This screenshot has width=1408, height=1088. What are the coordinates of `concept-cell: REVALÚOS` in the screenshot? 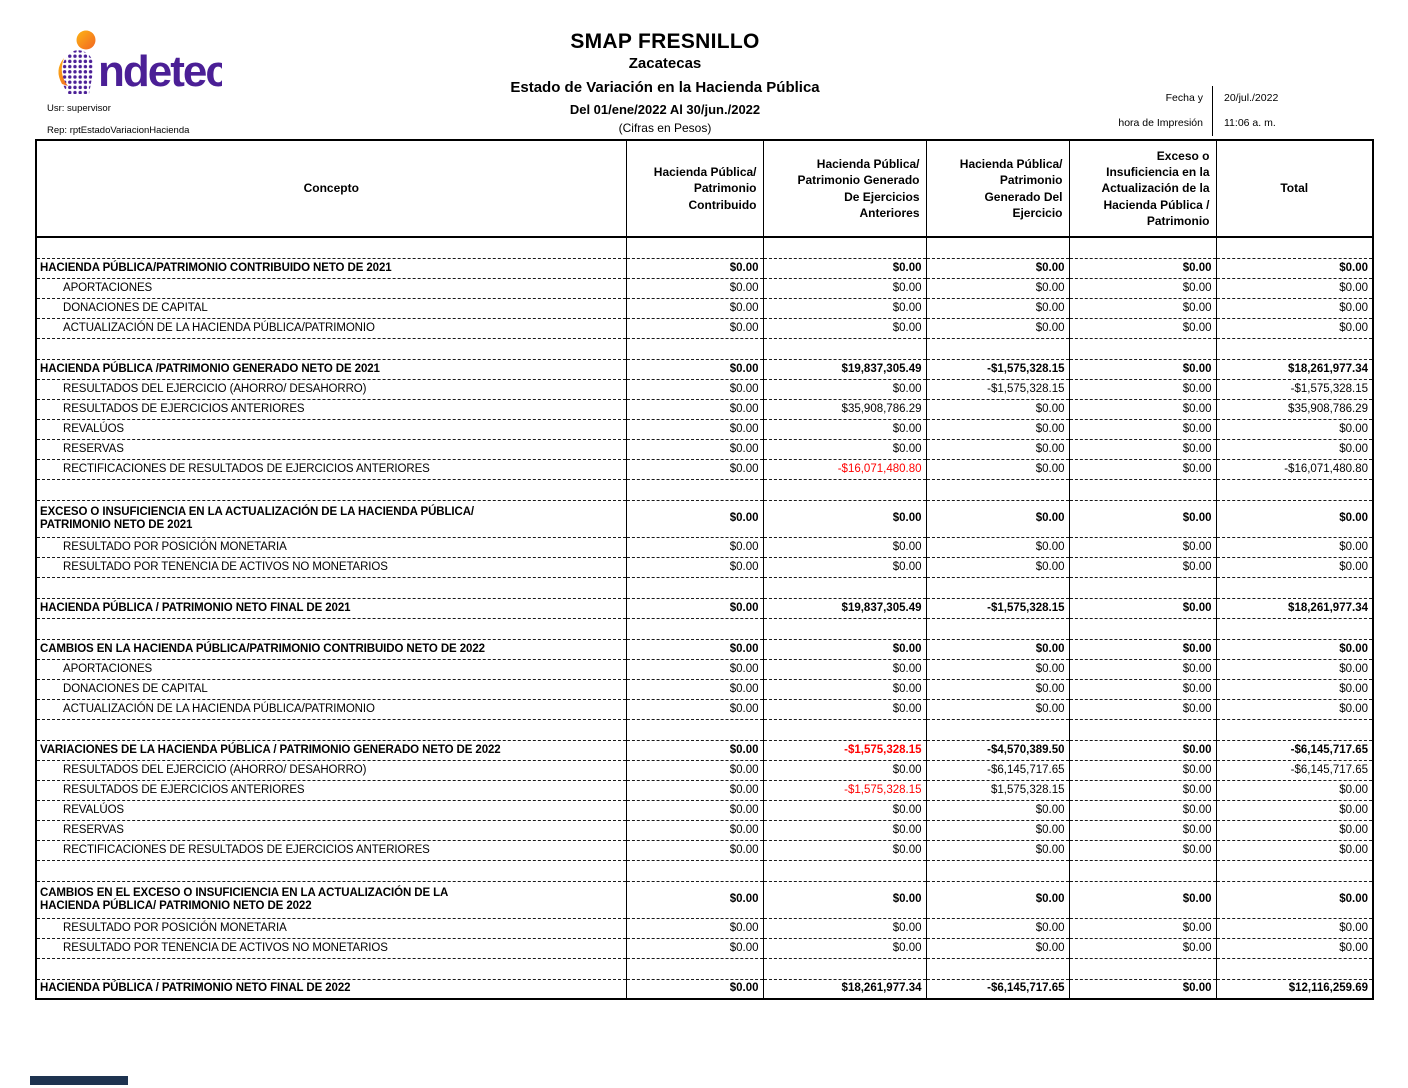 It's located at (93, 809).